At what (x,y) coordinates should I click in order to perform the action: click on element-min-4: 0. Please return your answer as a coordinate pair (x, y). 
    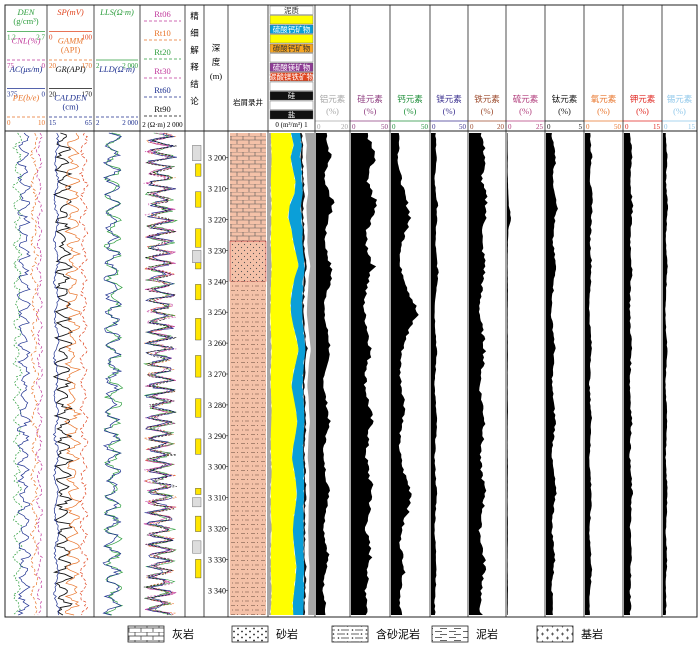
    Looking at the image, I should click on (472, 127).